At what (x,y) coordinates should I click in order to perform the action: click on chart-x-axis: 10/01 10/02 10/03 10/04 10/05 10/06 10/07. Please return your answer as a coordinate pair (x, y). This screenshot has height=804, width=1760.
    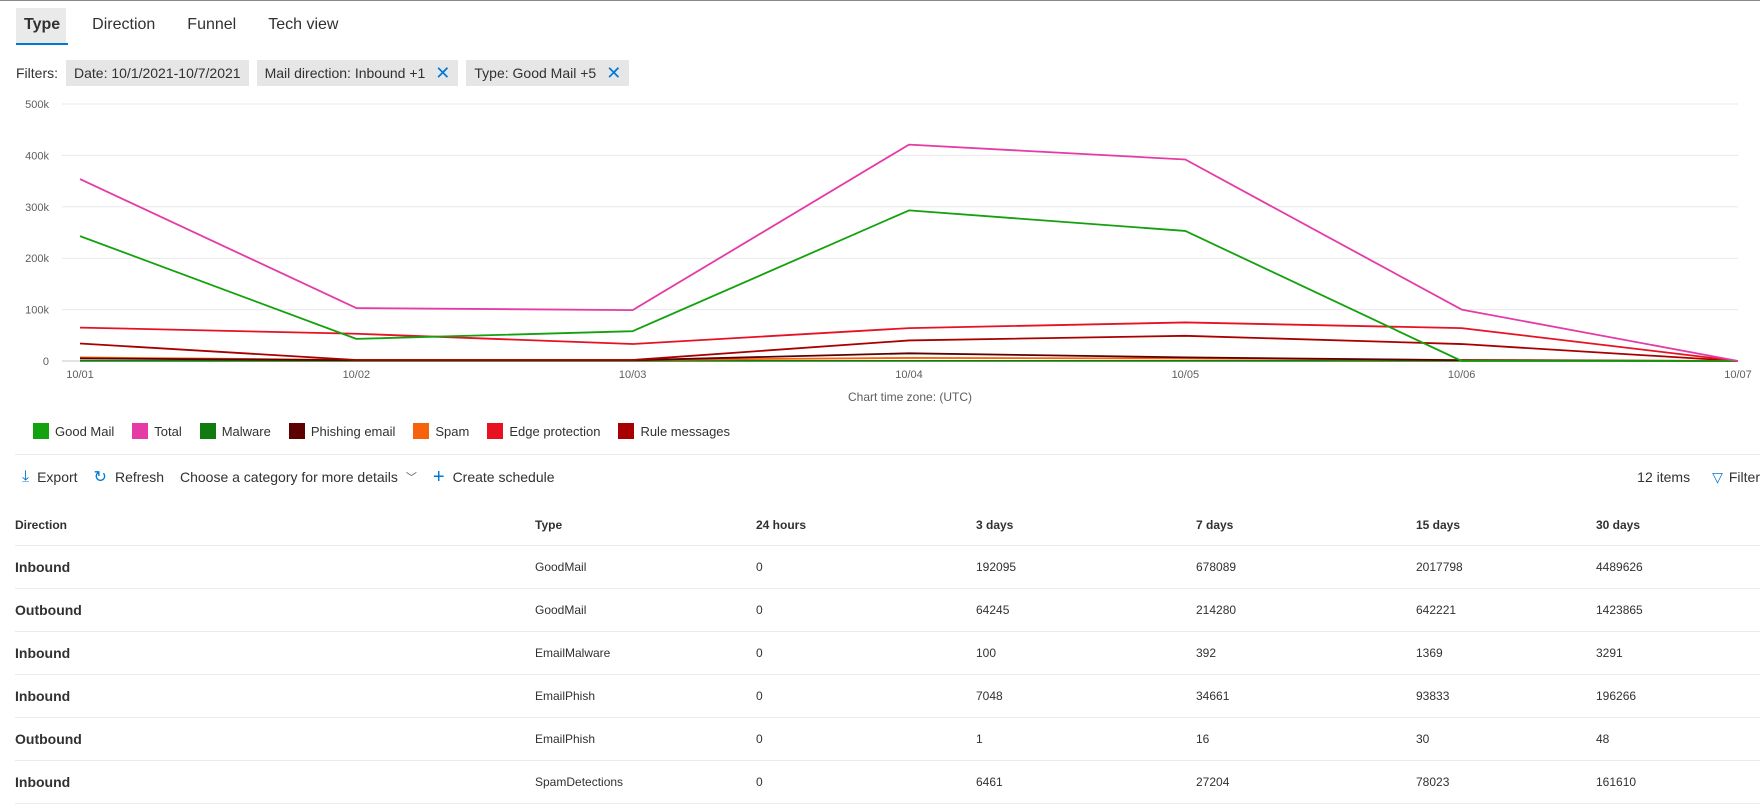
    Looking at the image, I should click on (909, 375).